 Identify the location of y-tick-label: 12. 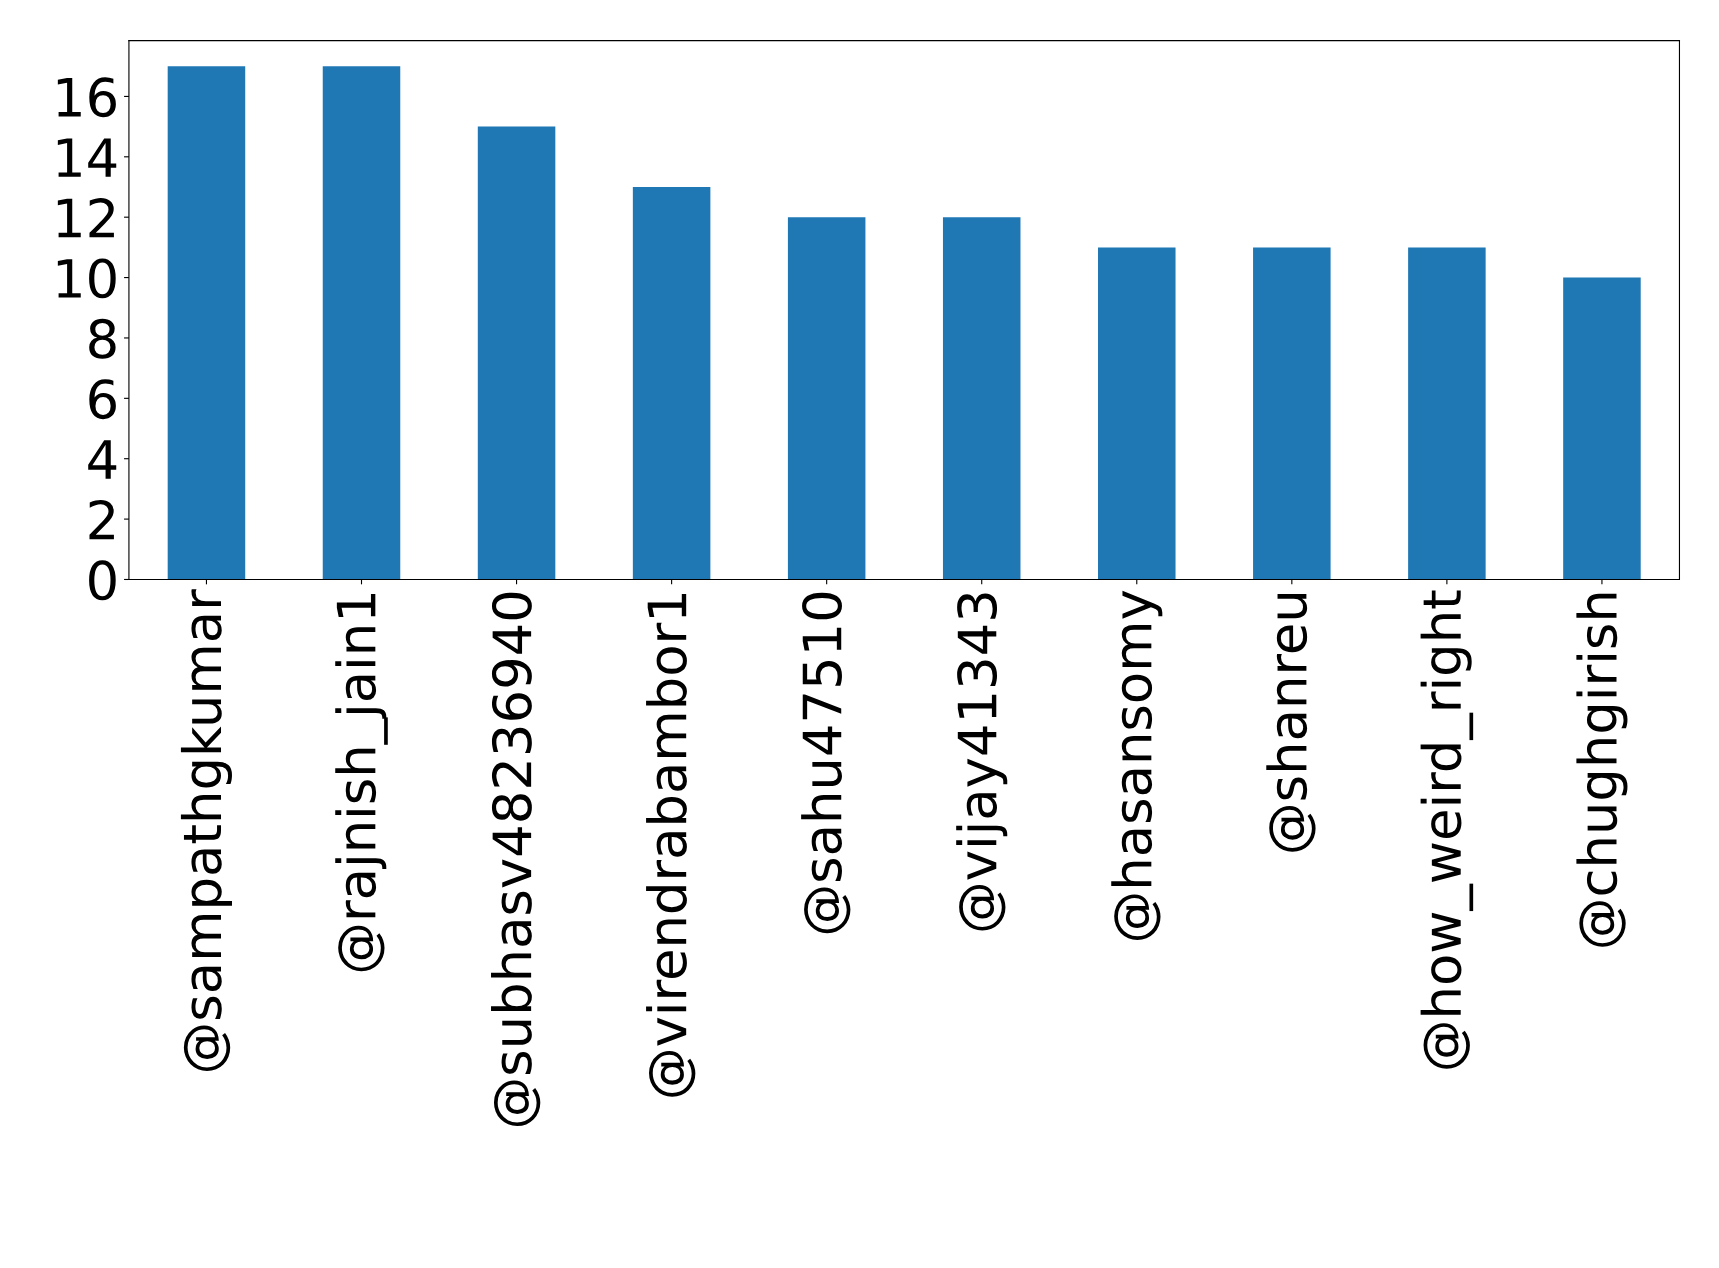
(85, 218).